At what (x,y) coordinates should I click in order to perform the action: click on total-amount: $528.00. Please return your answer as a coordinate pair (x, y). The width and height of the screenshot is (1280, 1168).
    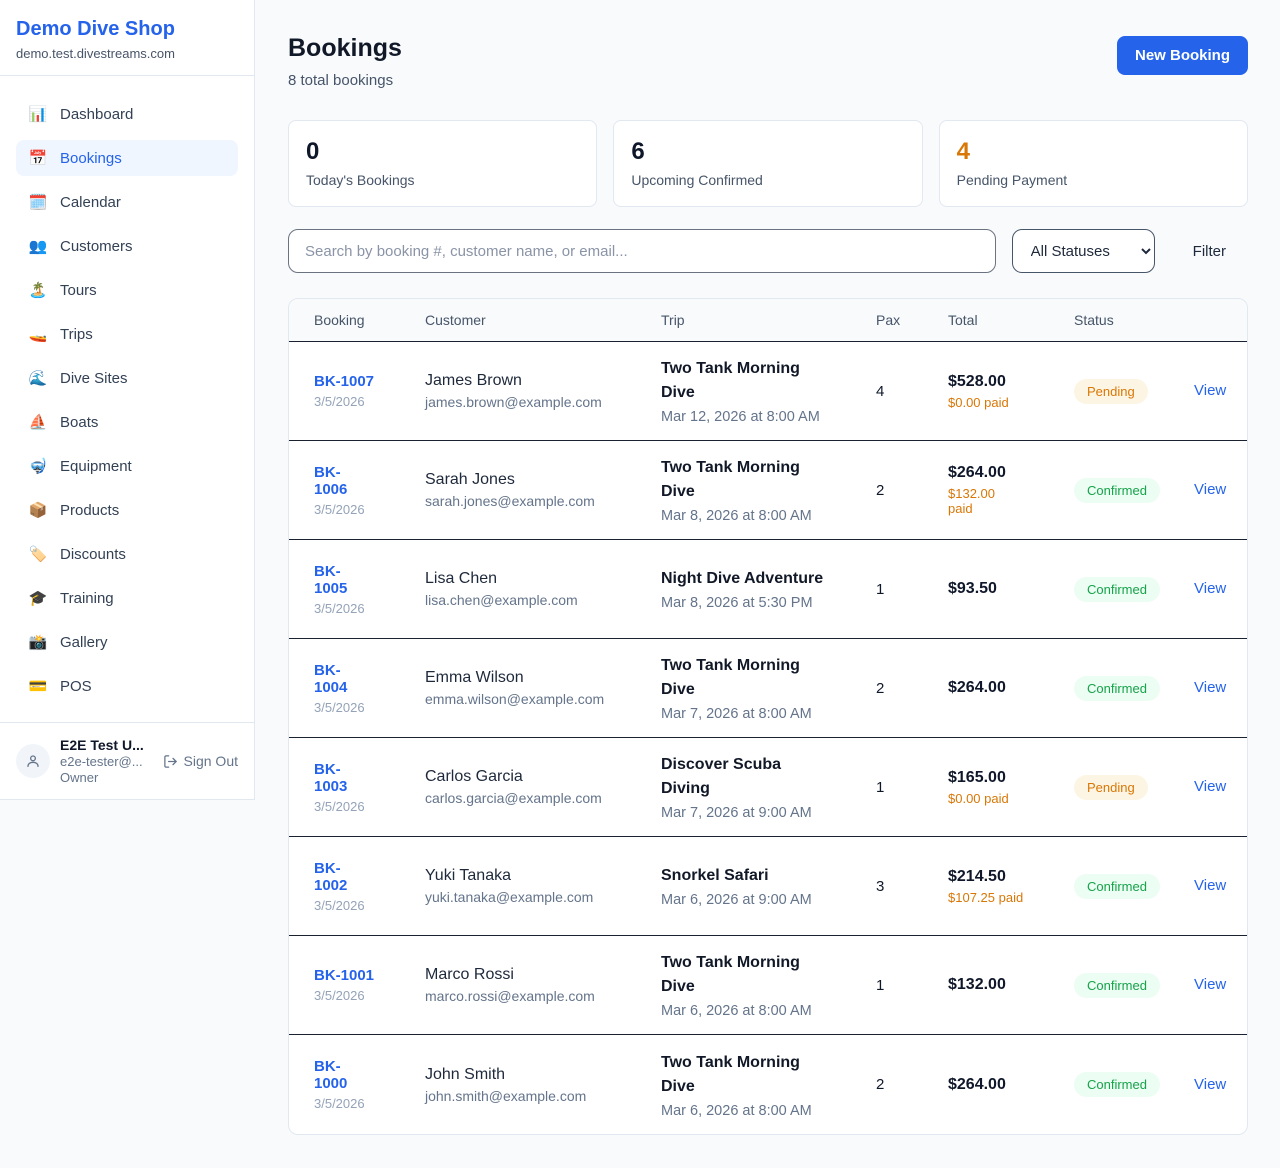
    Looking at the image, I should click on (977, 381).